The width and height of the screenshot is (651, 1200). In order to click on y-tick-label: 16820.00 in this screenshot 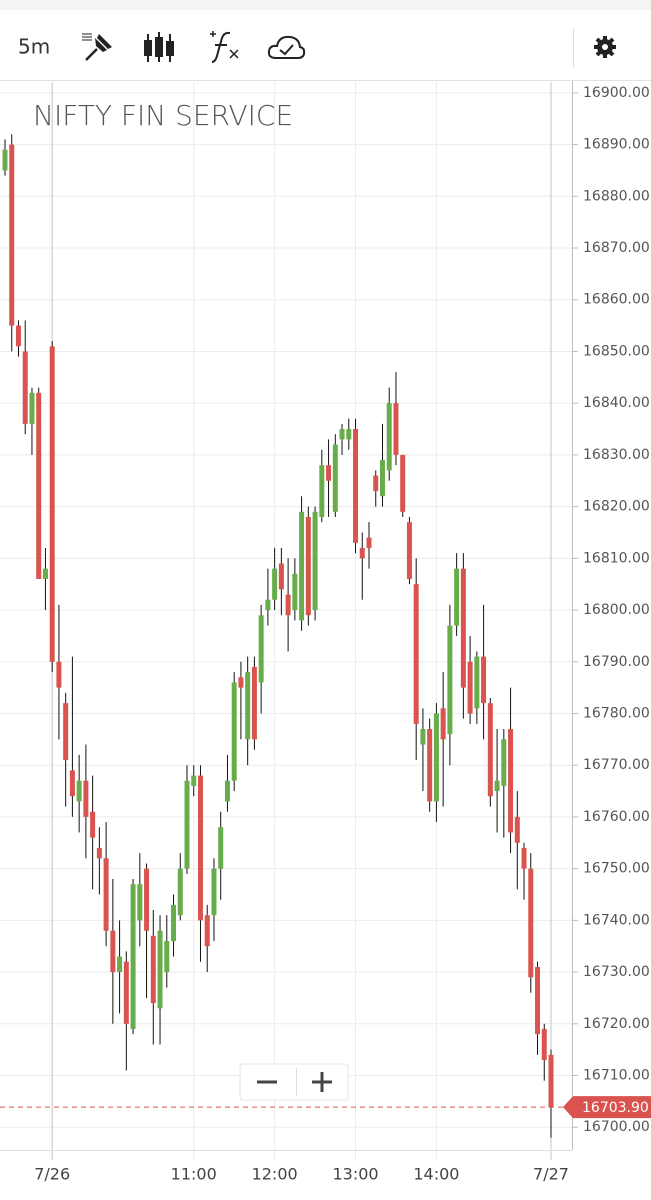, I will do `click(616, 507)`.